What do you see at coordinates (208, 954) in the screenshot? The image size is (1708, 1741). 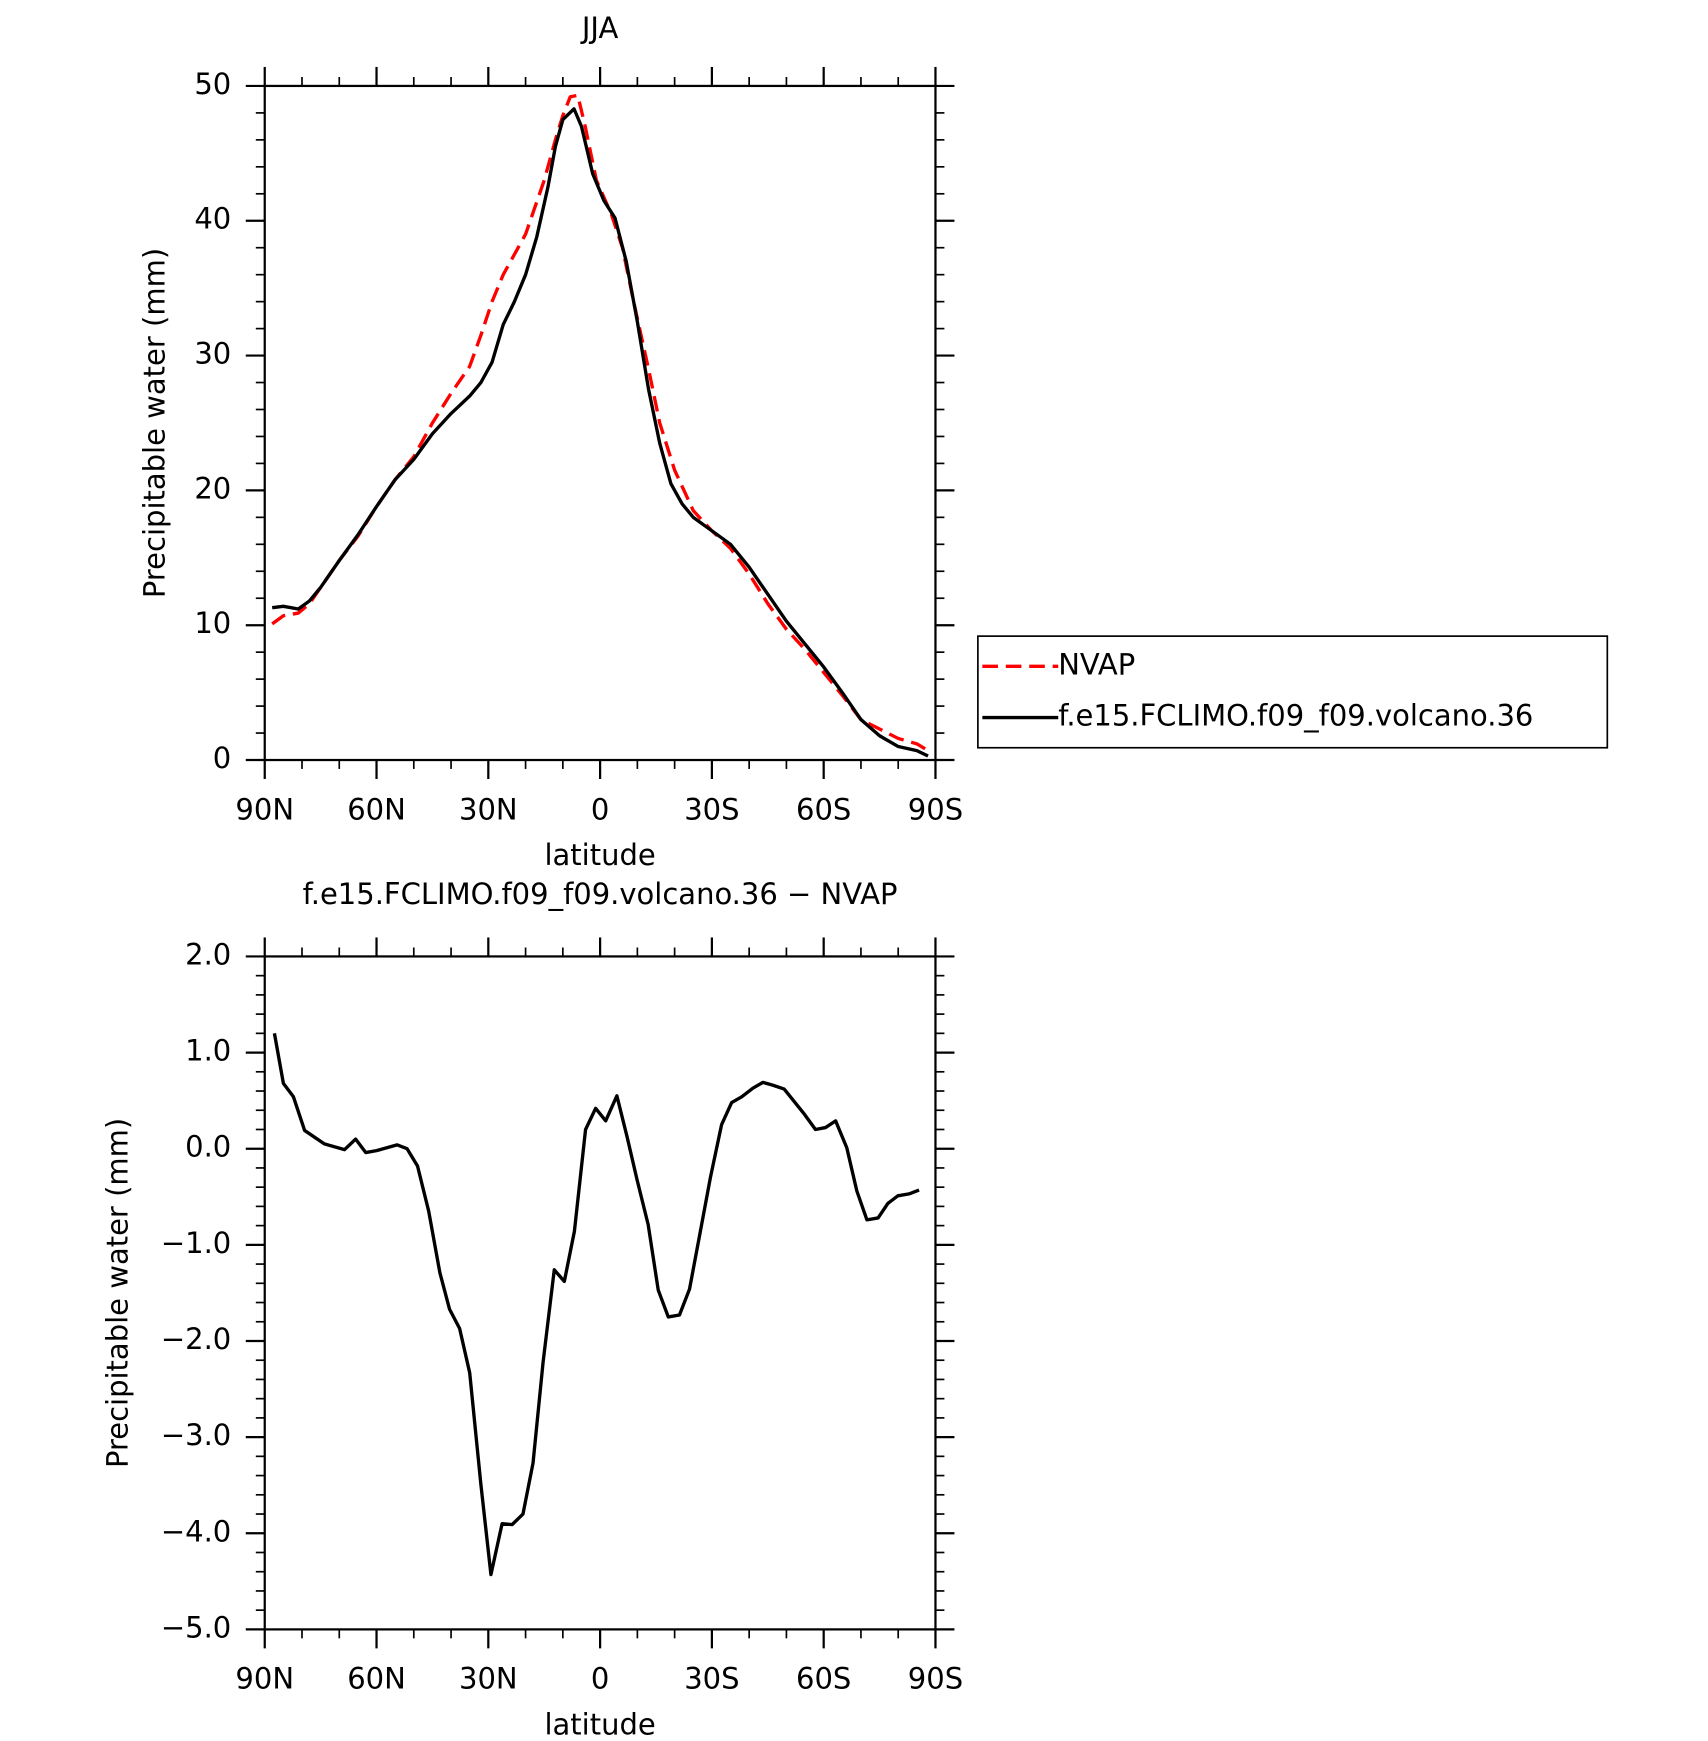 I see `y-tick-label: 2.0` at bounding box center [208, 954].